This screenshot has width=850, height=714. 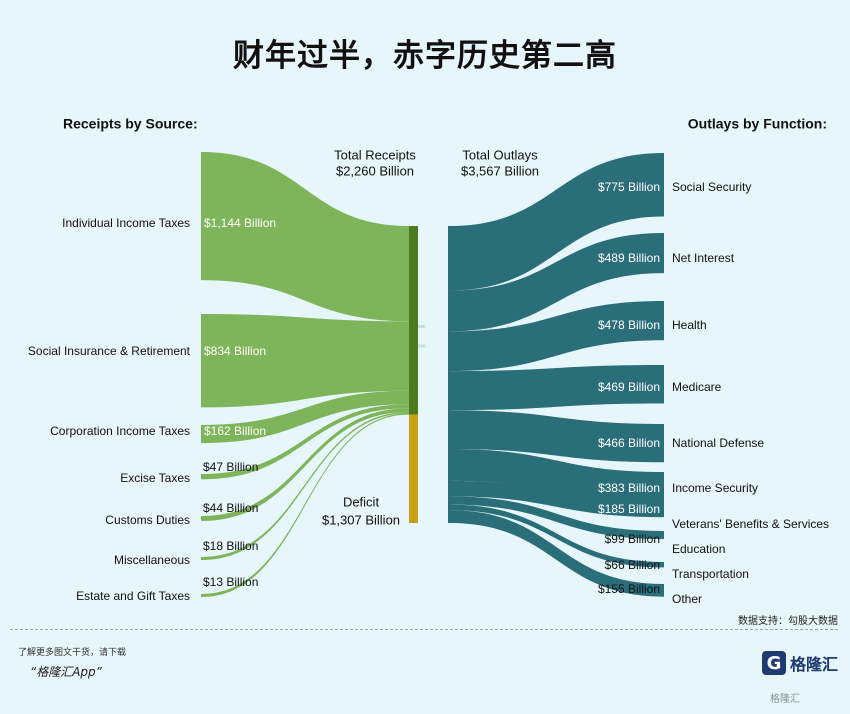 What do you see at coordinates (629, 258) in the screenshot?
I see `outlay-value-net-interest: $489 Billion` at bounding box center [629, 258].